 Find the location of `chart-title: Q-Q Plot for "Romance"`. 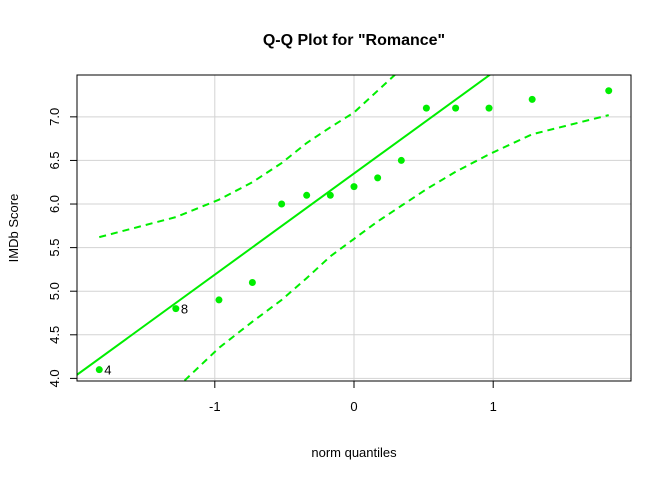

chart-title: Q-Q Plot for "Romance" is located at coordinates (354, 40).